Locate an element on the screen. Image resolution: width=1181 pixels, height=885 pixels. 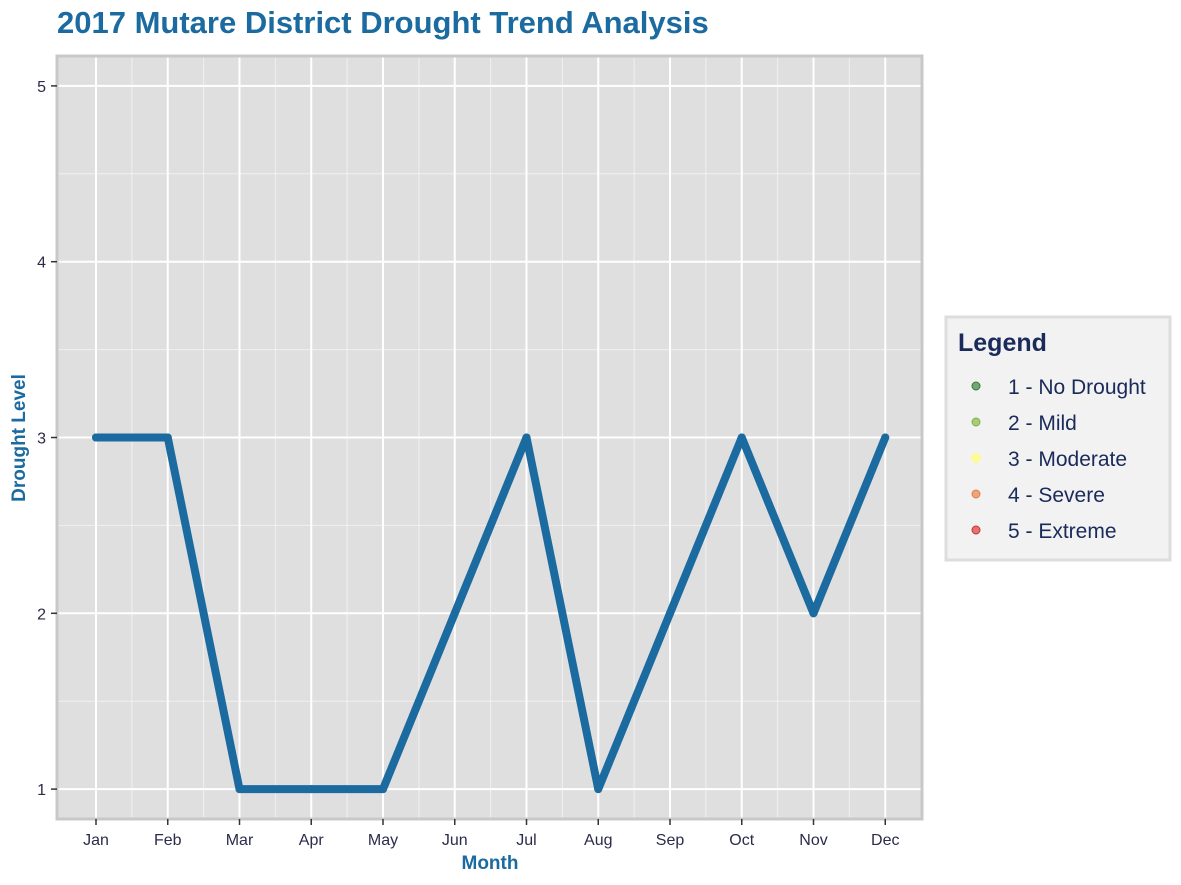
legend-item: 4 - Severe is located at coordinates (1038, 495).